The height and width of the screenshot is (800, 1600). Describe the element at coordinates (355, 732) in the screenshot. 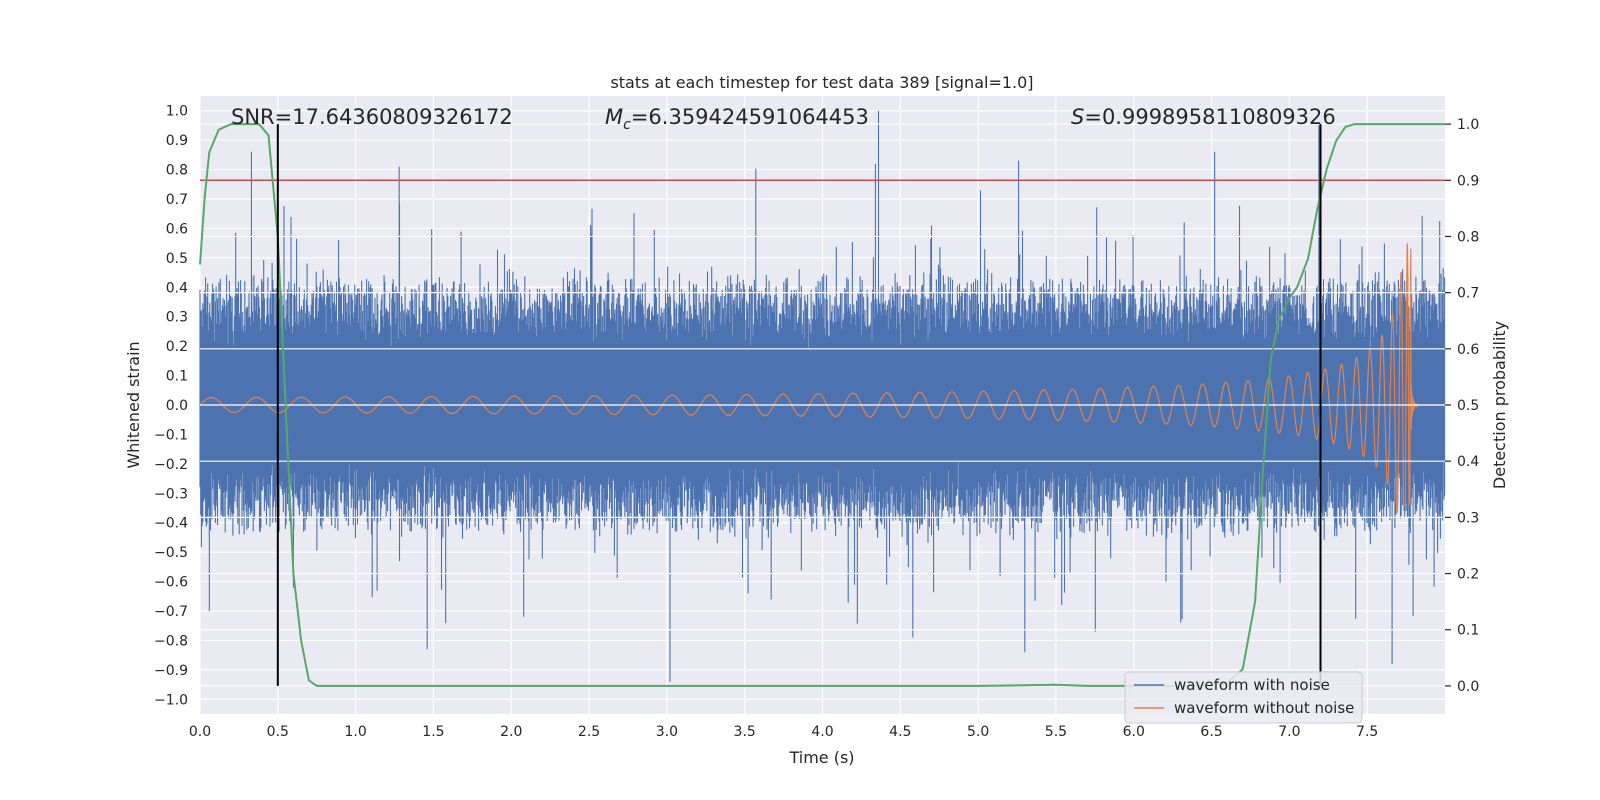

I see `x-tick-label: 1.0` at that location.